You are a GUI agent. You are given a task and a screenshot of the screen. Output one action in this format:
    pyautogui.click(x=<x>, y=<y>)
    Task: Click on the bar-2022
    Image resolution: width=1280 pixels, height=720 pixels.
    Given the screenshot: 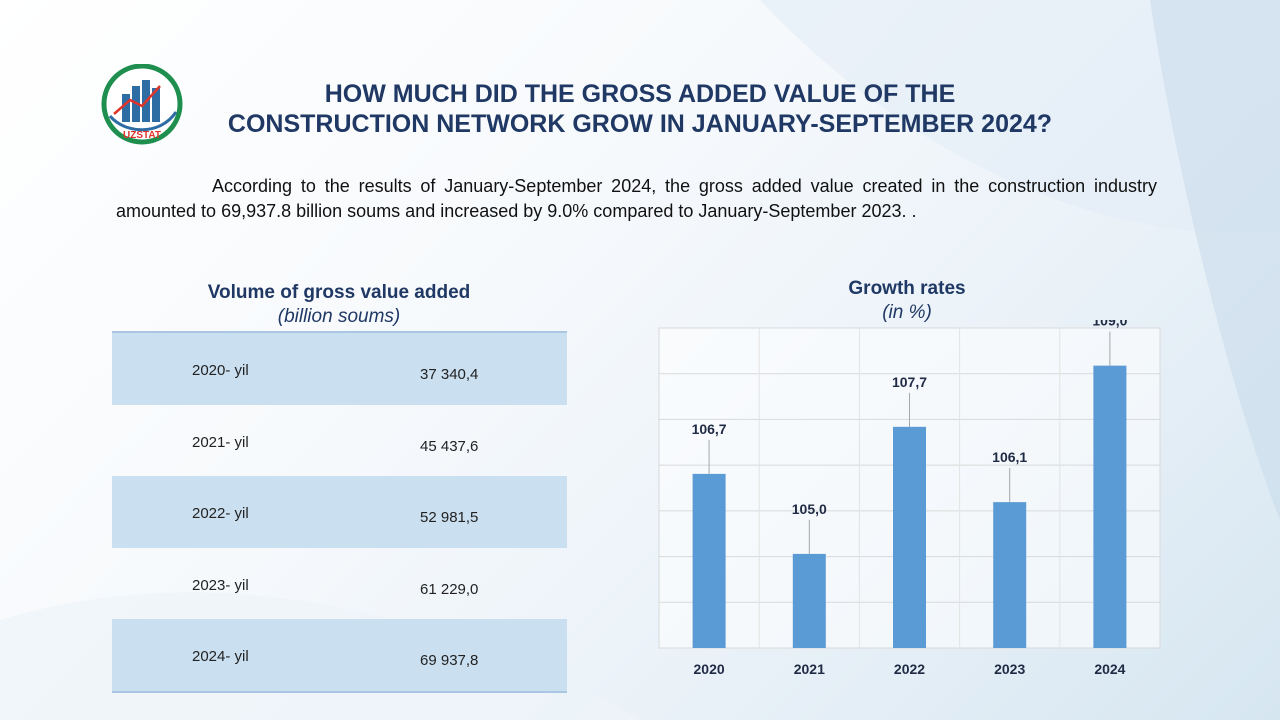 What is the action you would take?
    pyautogui.click(x=909, y=537)
    